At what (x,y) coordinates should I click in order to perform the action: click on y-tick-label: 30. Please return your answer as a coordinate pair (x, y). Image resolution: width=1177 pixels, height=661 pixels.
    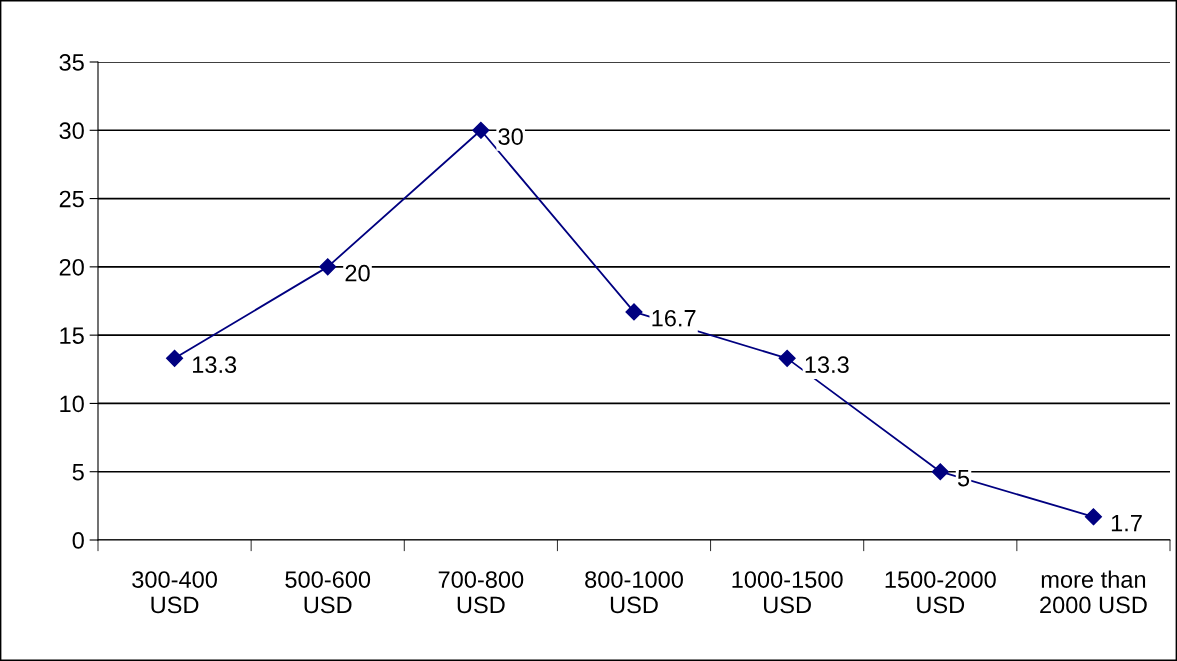
    Looking at the image, I should click on (71, 131).